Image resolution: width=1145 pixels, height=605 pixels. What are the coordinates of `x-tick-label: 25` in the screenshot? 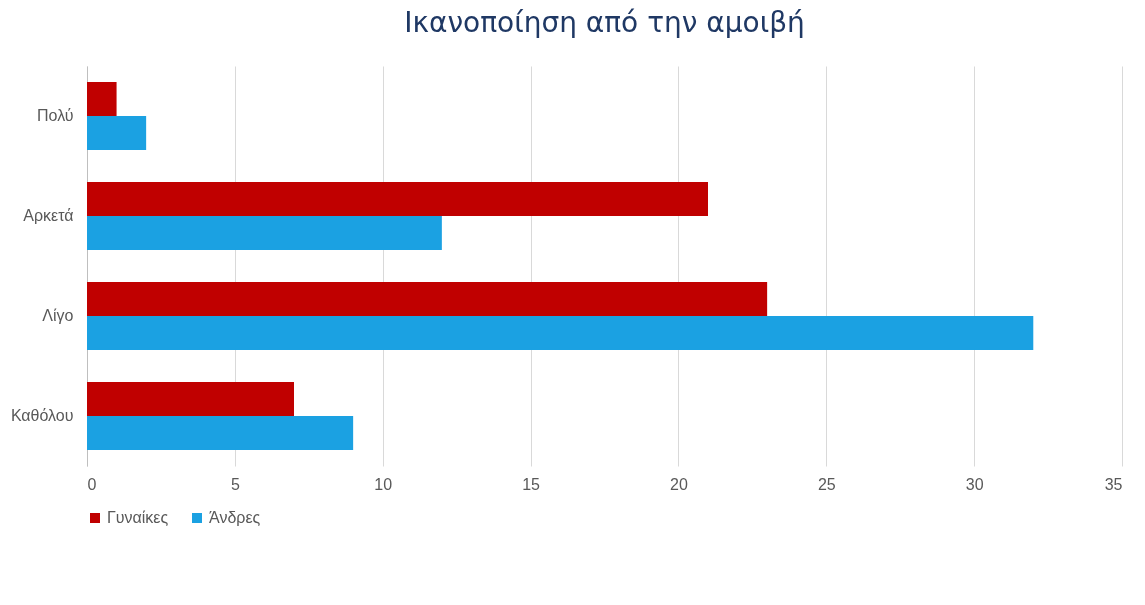 It's located at (826, 484).